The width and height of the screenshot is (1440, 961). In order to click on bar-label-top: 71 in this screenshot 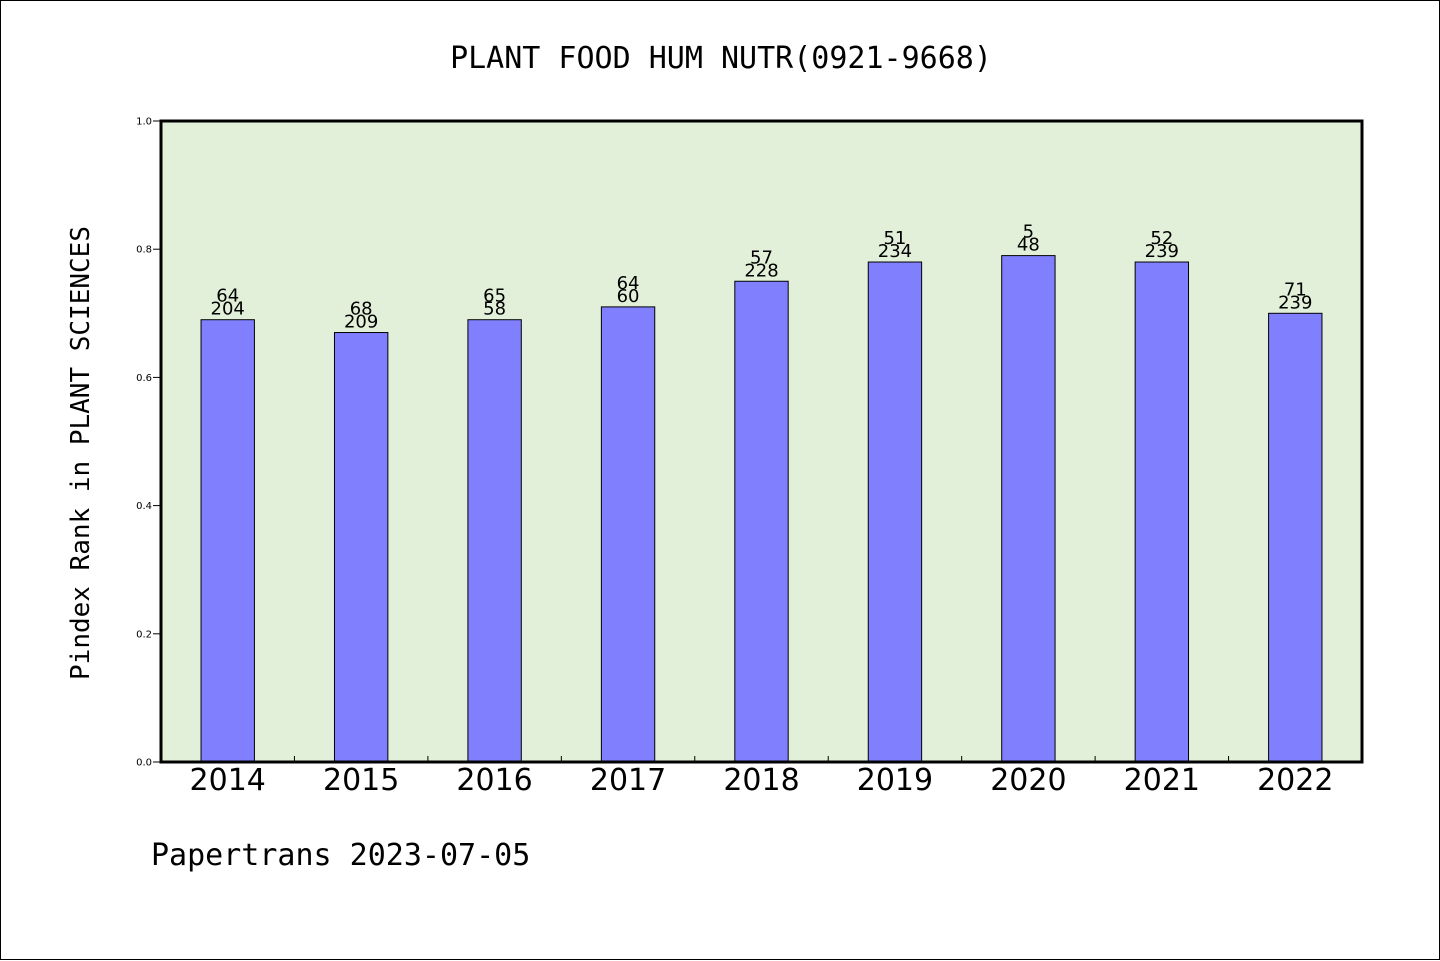, I will do `click(1295, 289)`.